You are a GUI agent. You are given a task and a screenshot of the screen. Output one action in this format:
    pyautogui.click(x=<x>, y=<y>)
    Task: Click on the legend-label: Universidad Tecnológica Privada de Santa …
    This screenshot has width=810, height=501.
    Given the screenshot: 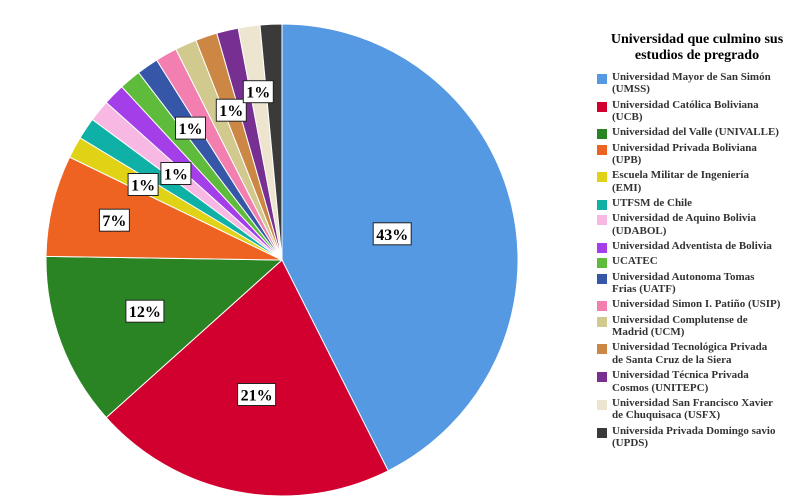 What is the action you would take?
    pyautogui.click(x=690, y=353)
    